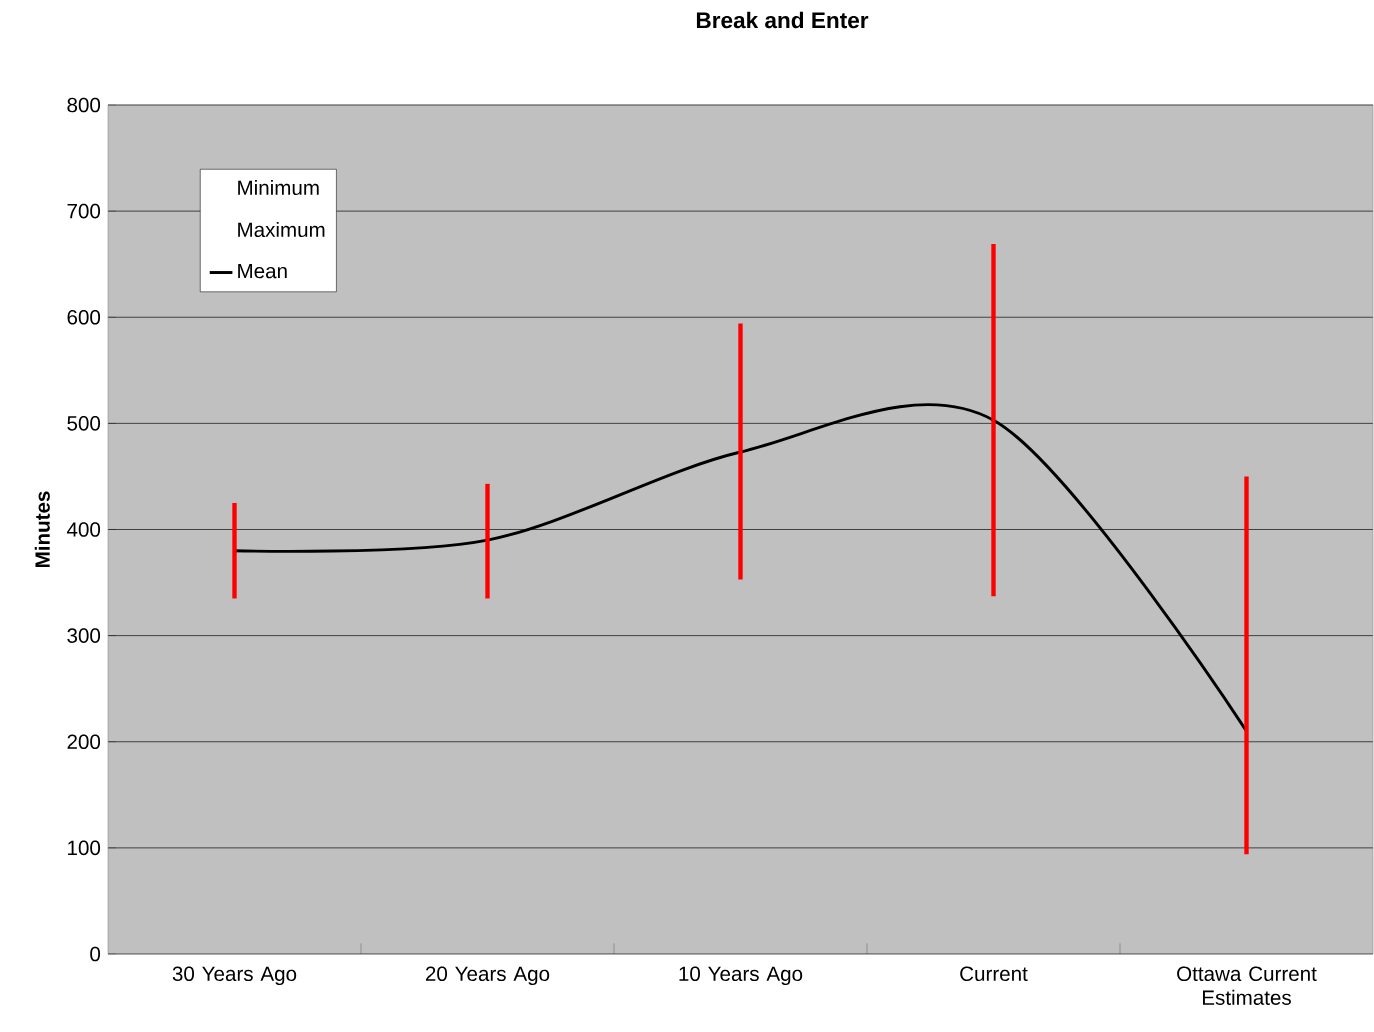 This screenshot has height=1032, width=1374. I want to click on y-tick-label: 500, so click(84, 423).